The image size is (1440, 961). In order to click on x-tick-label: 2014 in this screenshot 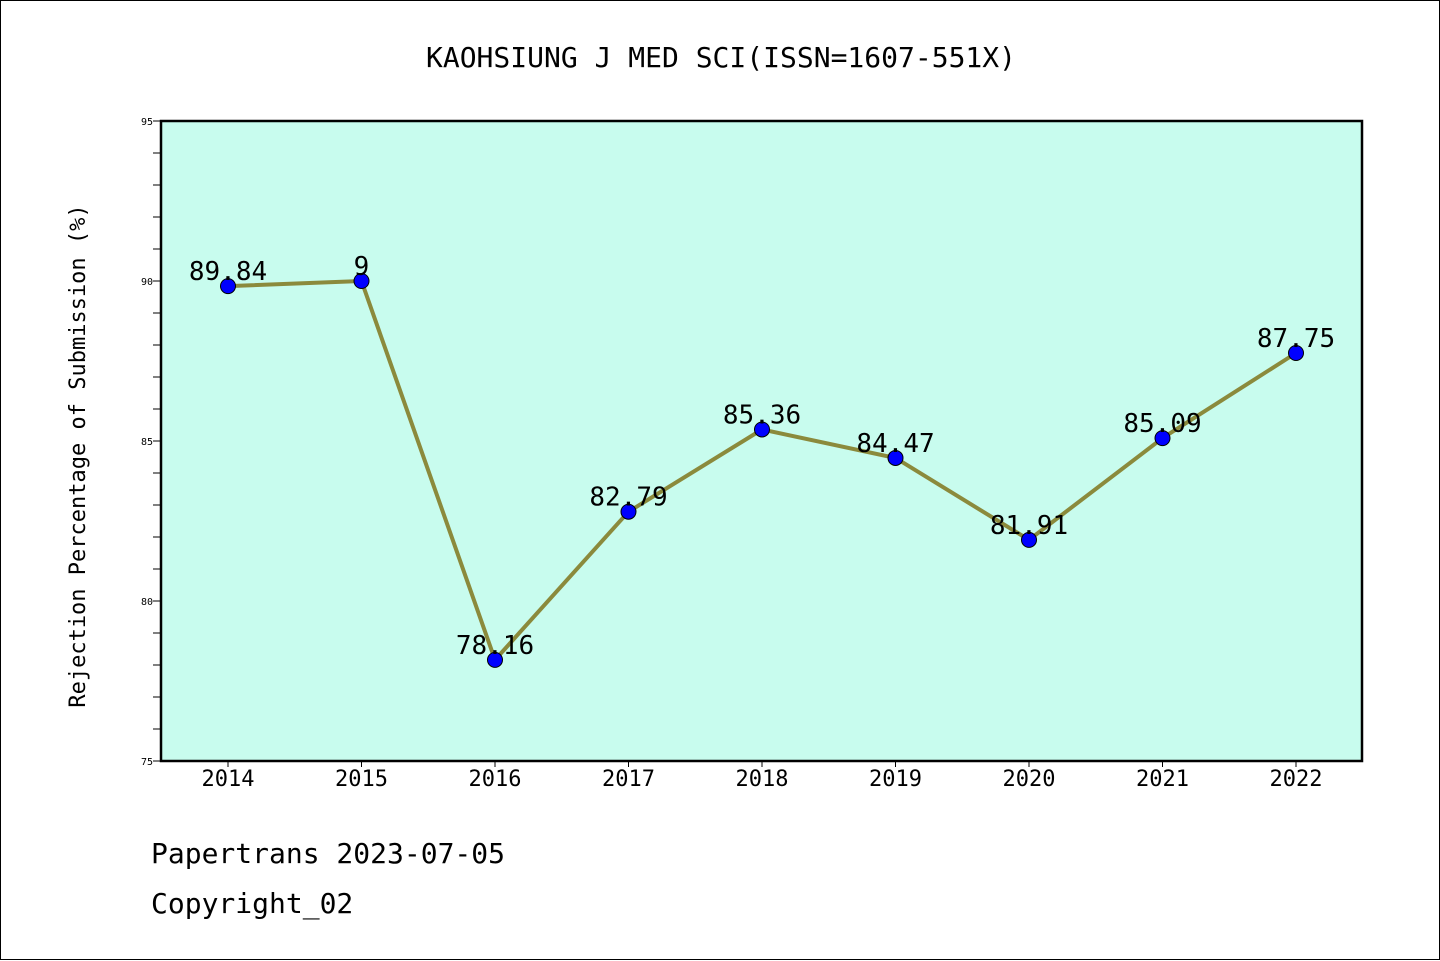, I will do `click(228, 779)`.